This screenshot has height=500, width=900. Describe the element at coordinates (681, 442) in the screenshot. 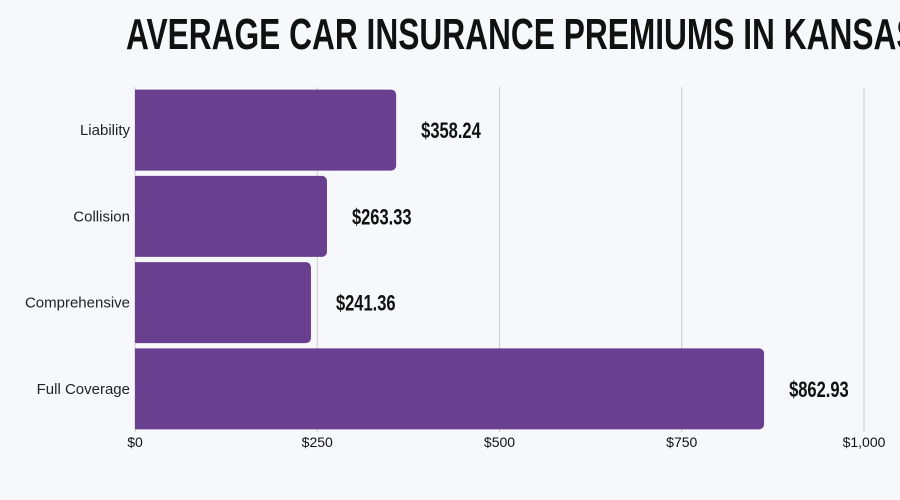

I see `x-tick-label: $750` at that location.